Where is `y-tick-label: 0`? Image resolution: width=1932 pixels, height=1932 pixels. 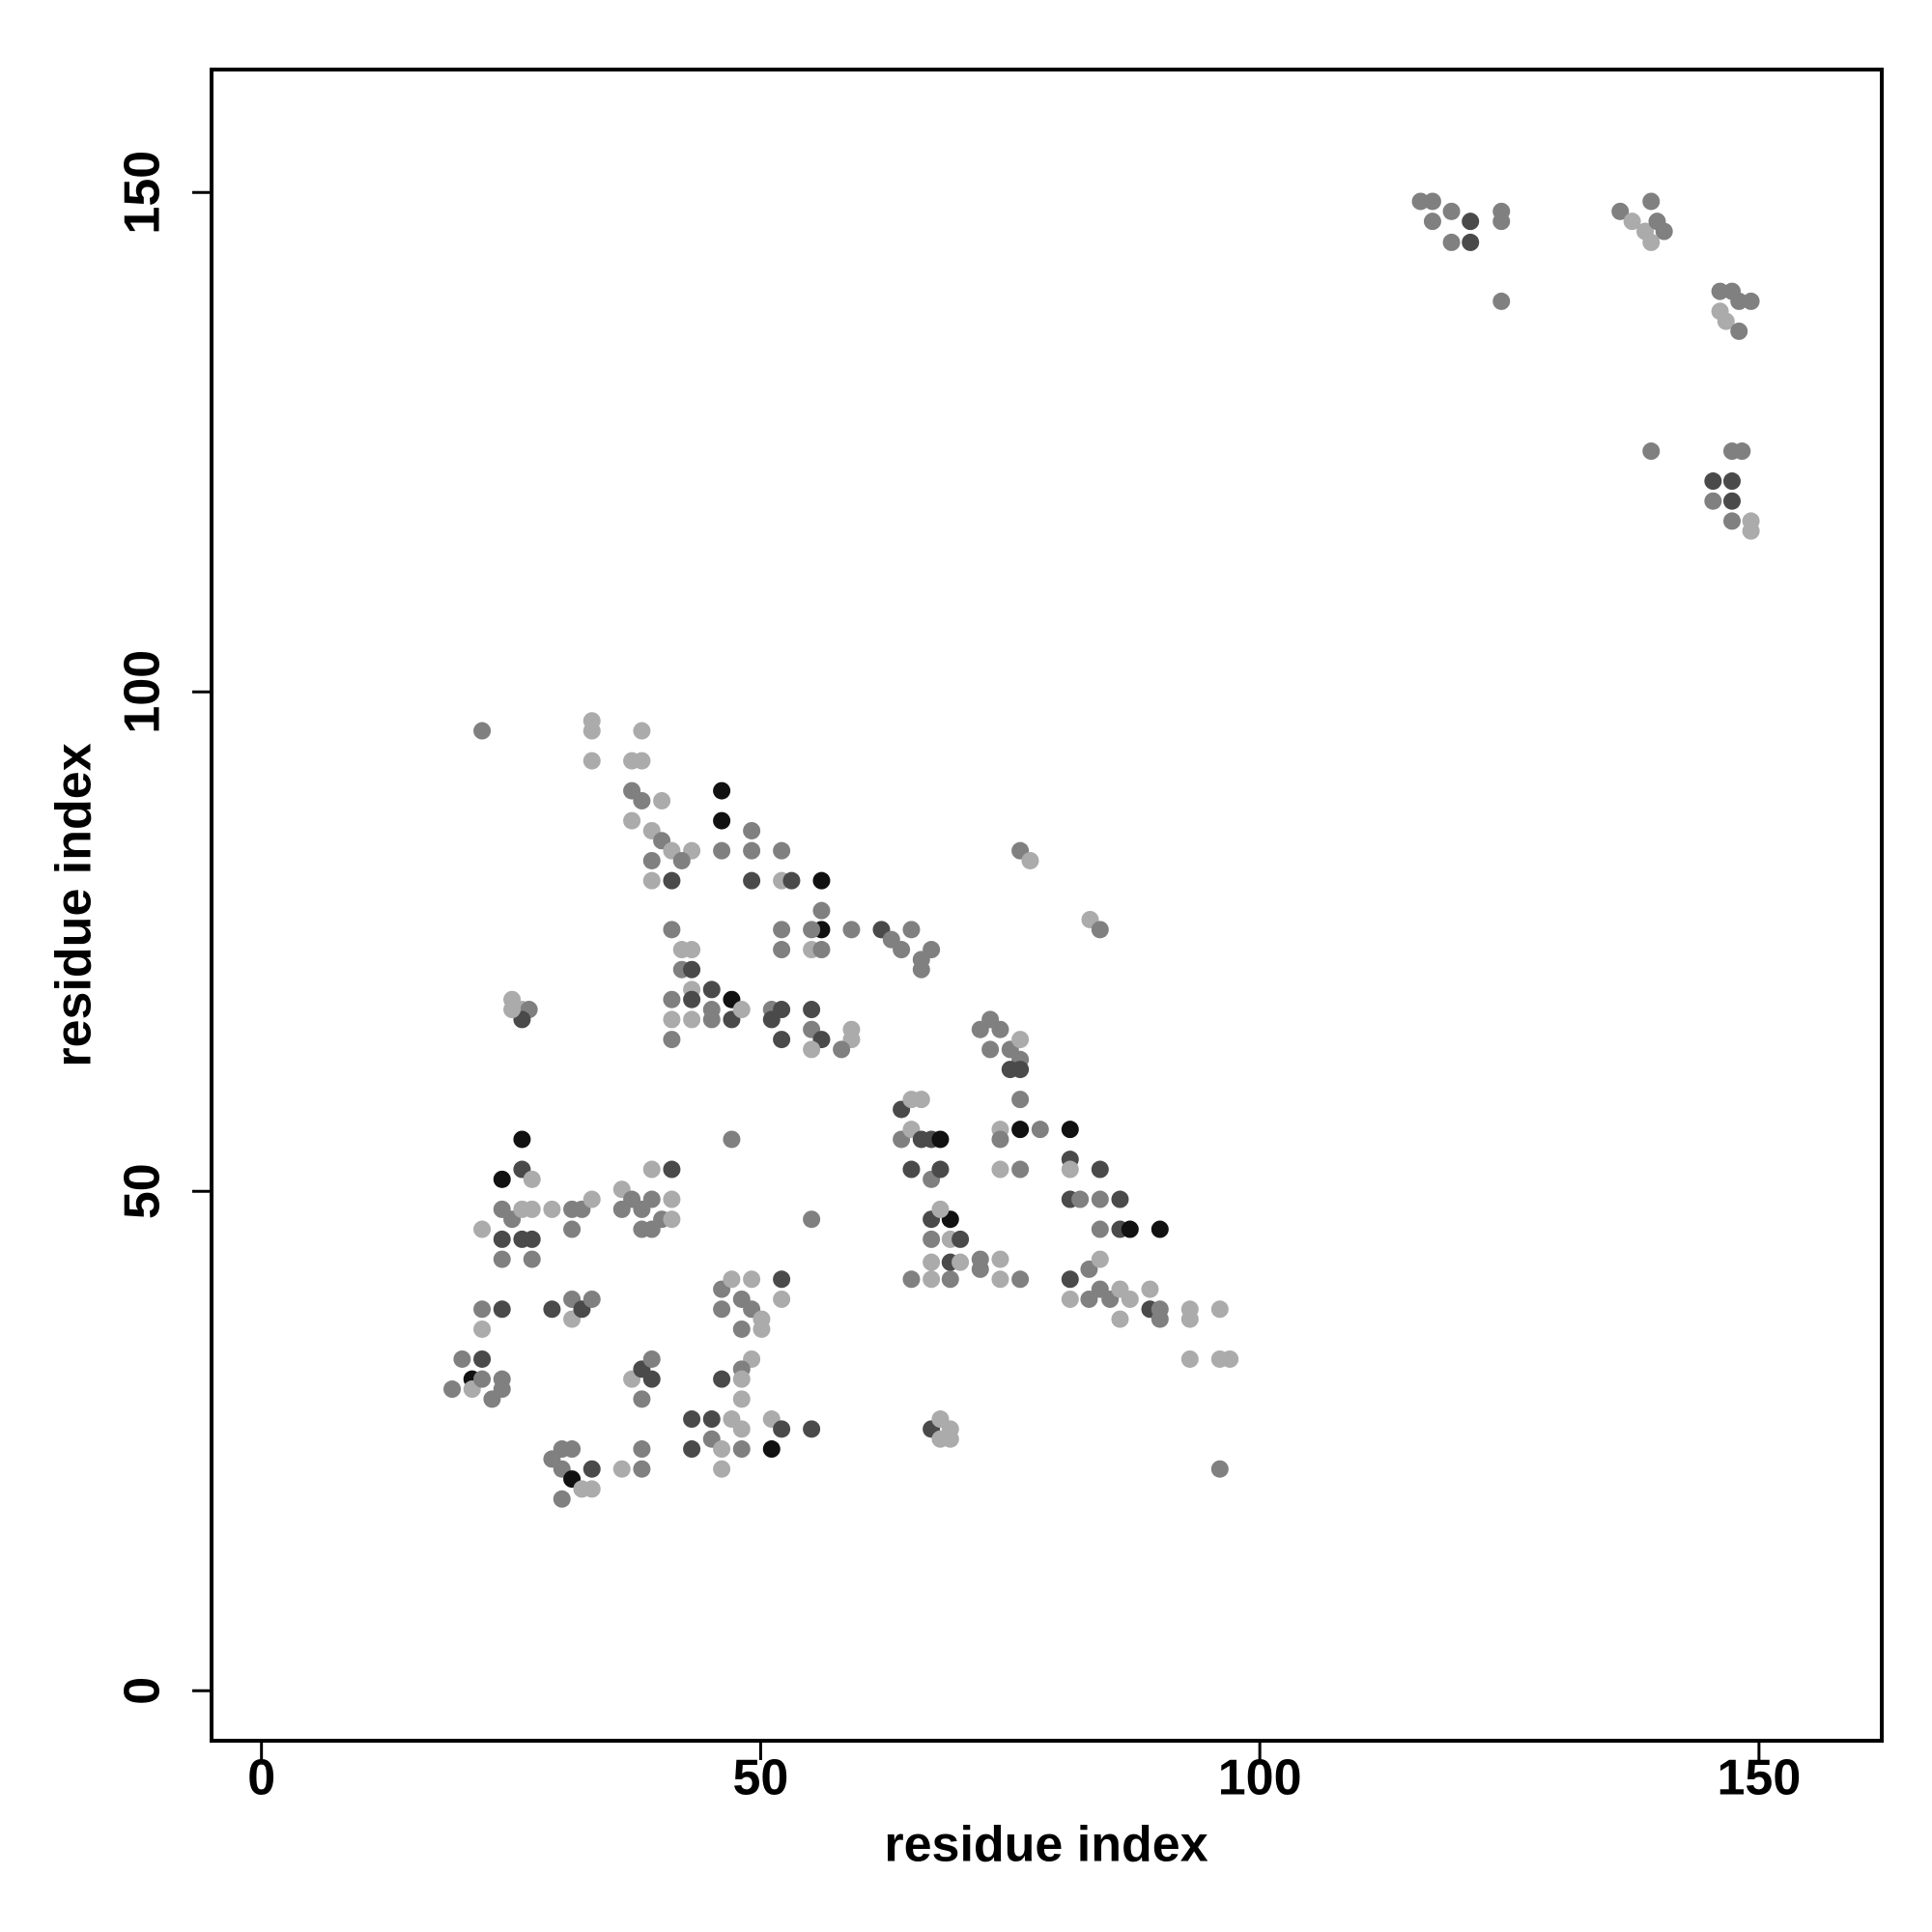
y-tick-label: 0 is located at coordinates (143, 1691).